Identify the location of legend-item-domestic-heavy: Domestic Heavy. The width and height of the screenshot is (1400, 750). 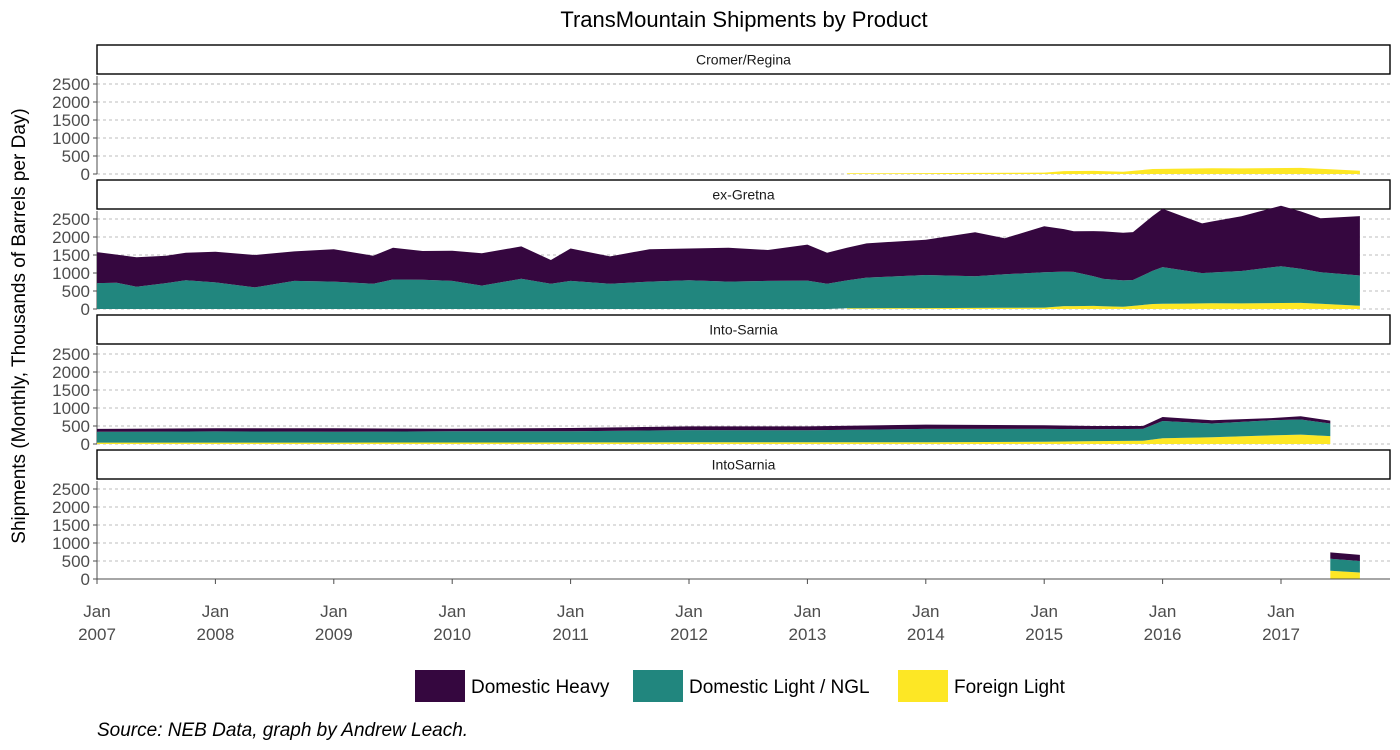
(512, 686).